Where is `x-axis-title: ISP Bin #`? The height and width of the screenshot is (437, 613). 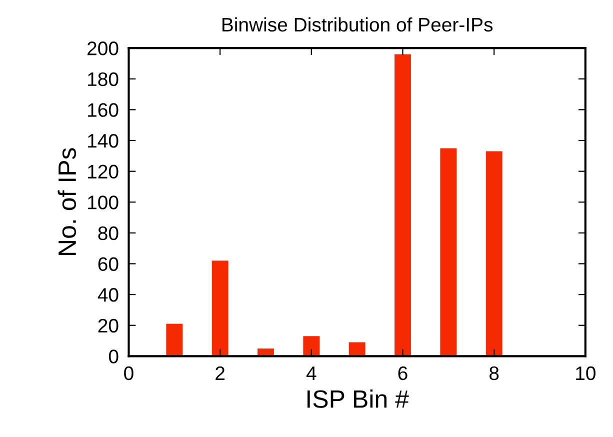 x-axis-title: ISP Bin # is located at coordinates (358, 399).